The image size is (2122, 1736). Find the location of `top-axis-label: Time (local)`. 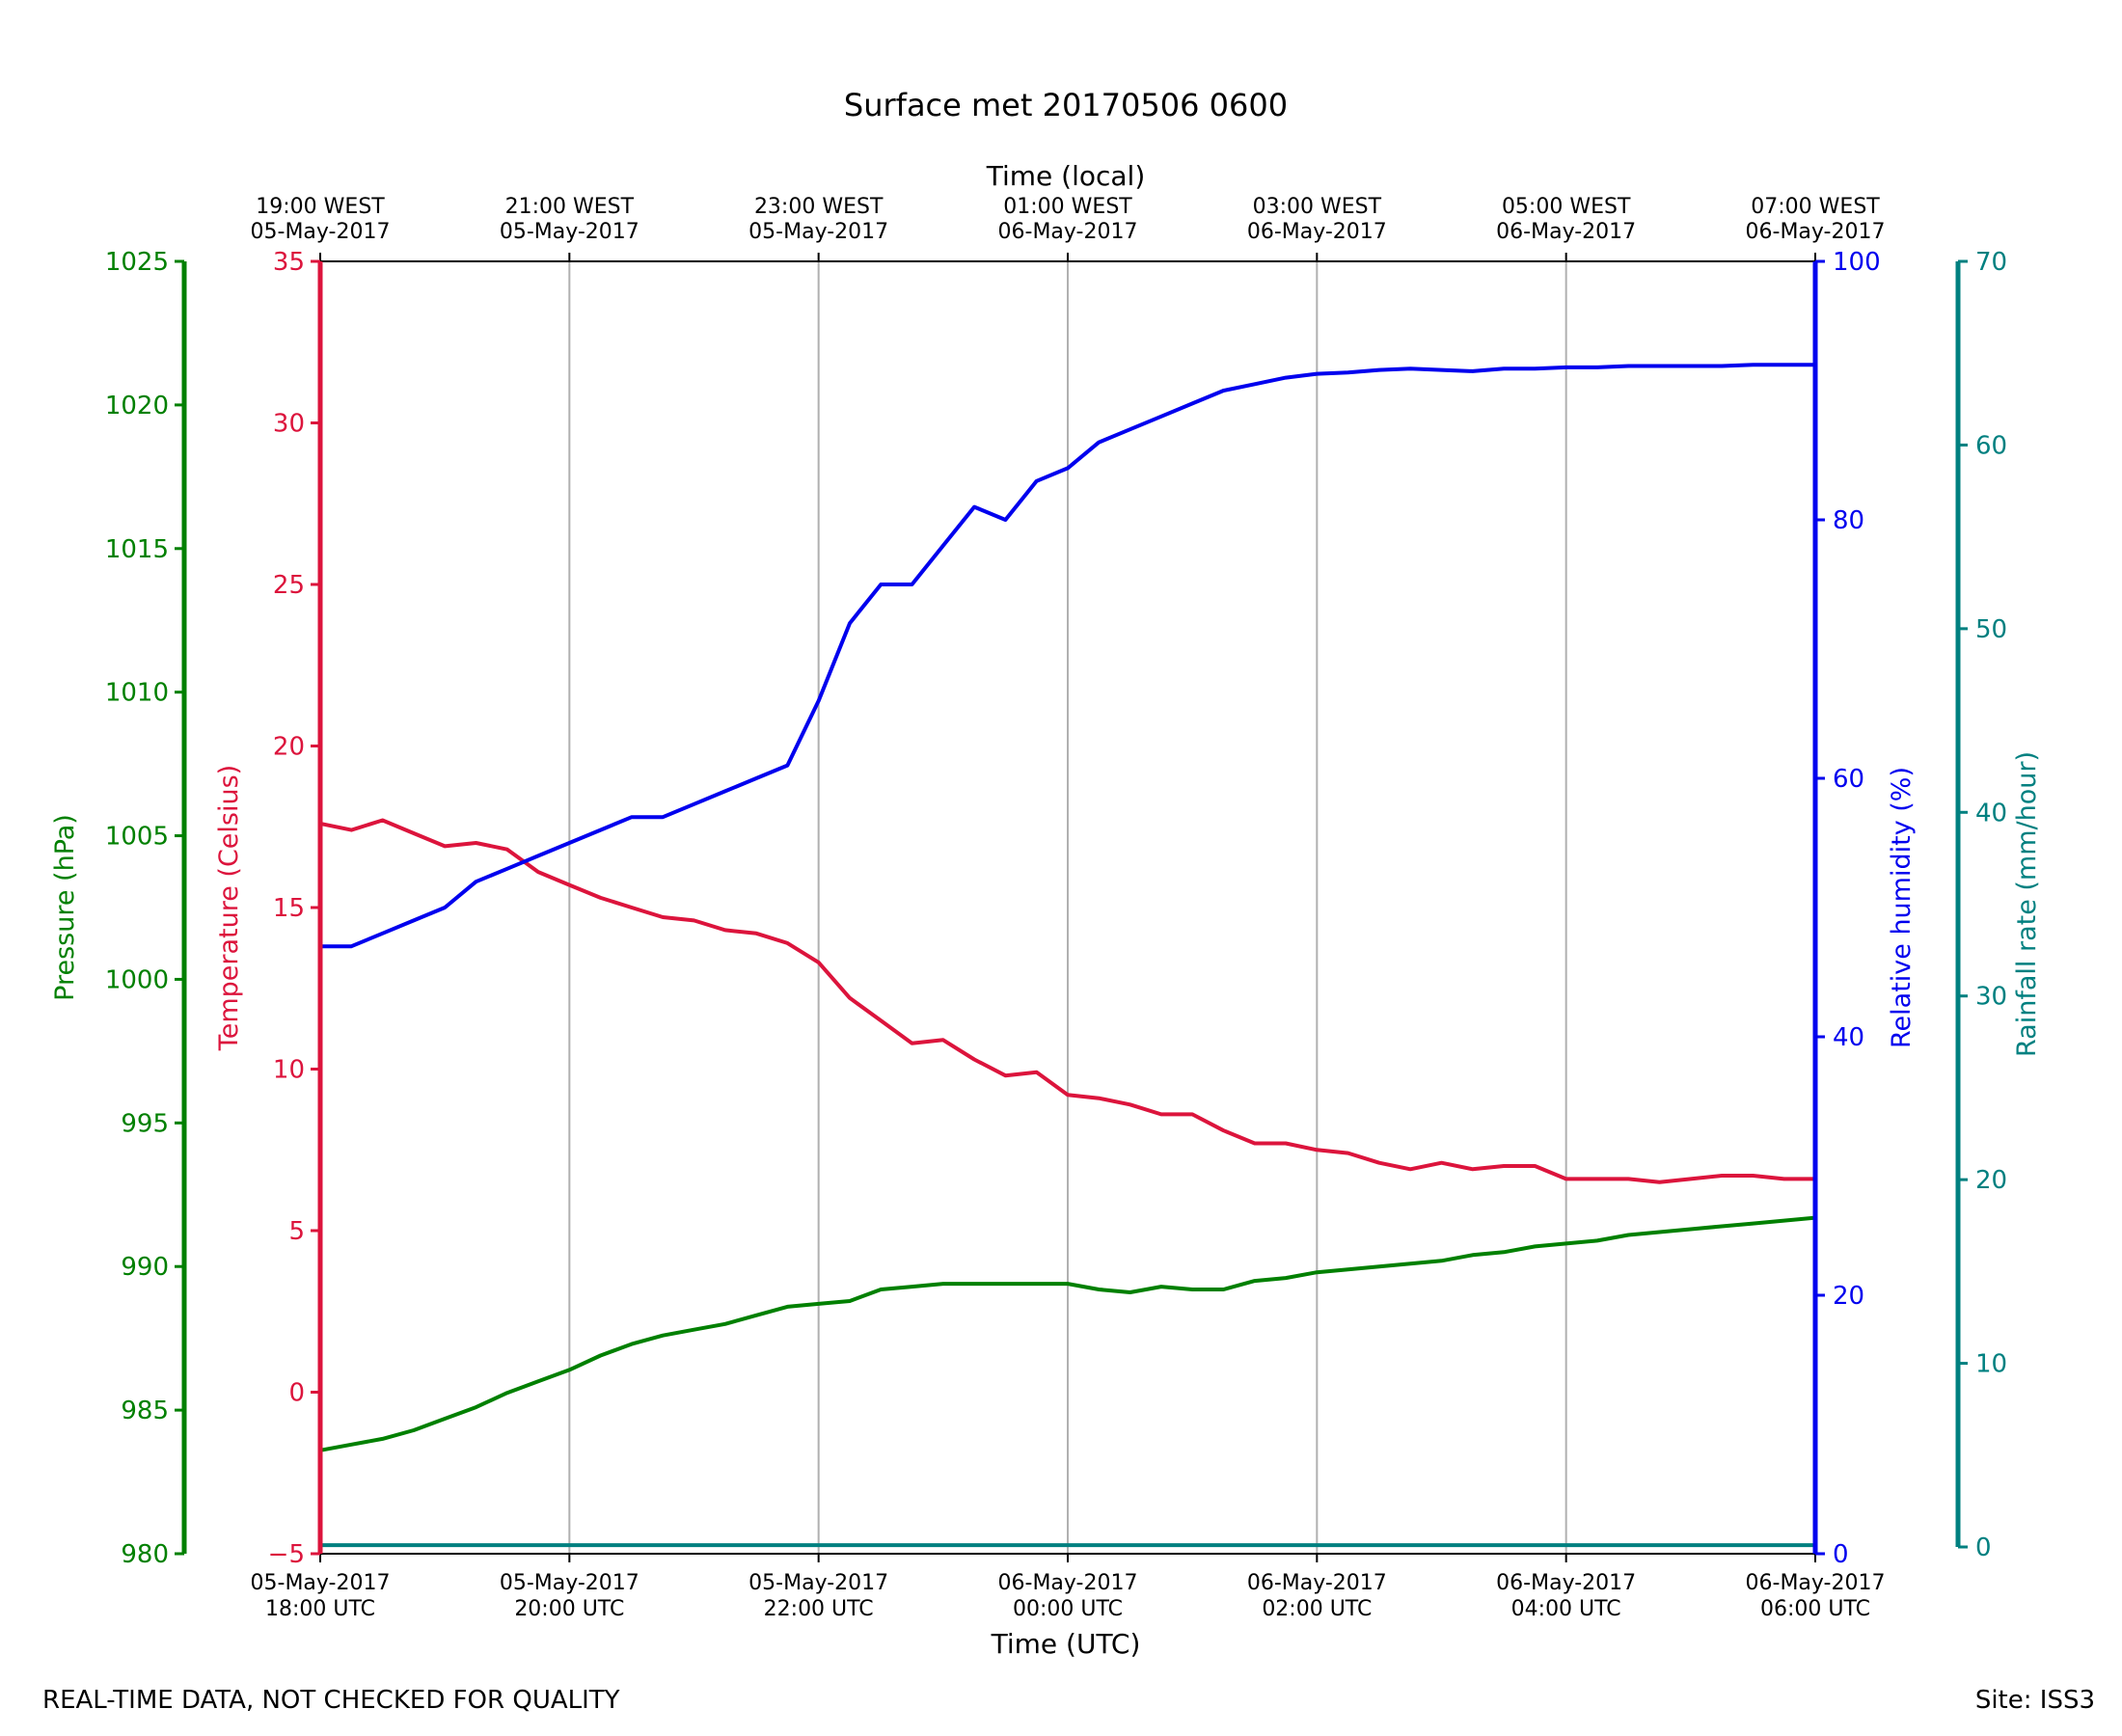

top-axis-label: Time (local) is located at coordinates (1066, 176).